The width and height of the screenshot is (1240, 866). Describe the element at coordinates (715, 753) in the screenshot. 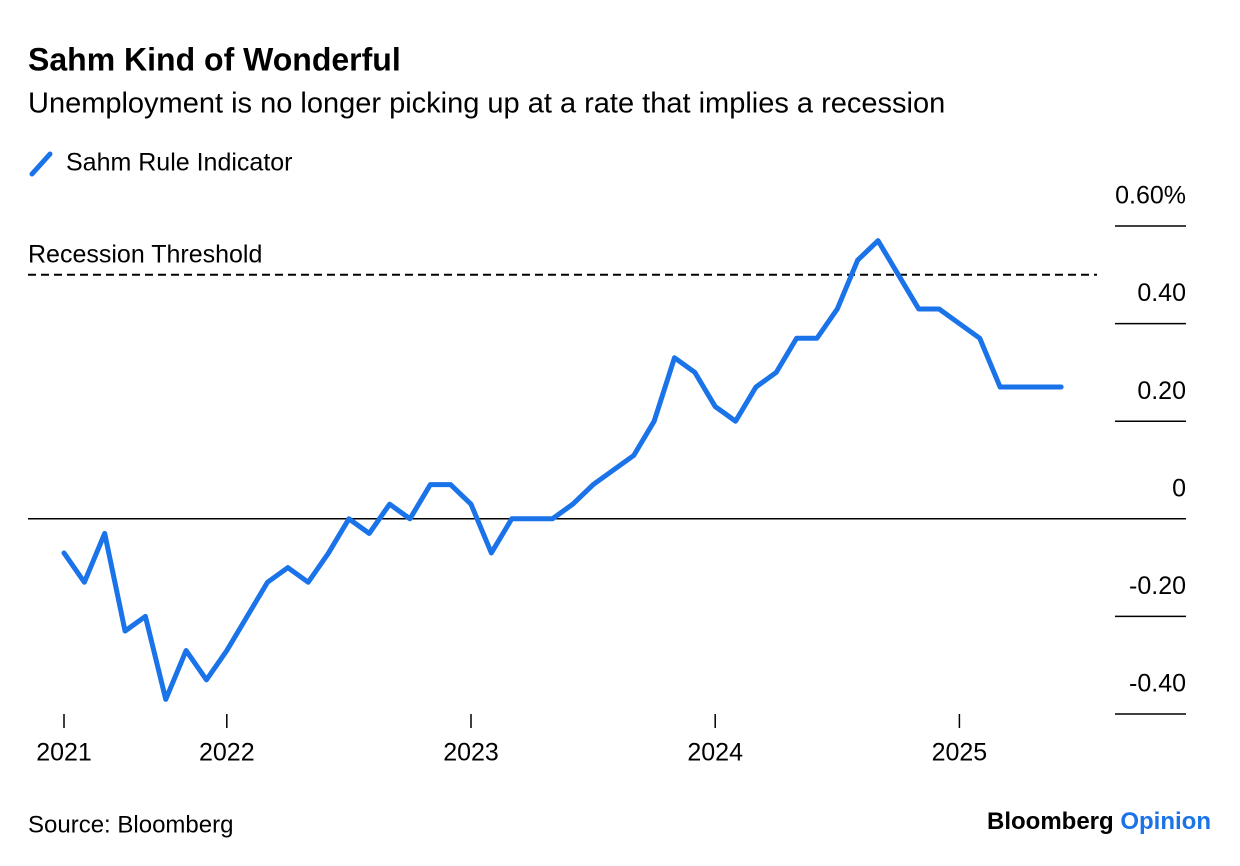

I see `x-tick-label: 2024` at that location.